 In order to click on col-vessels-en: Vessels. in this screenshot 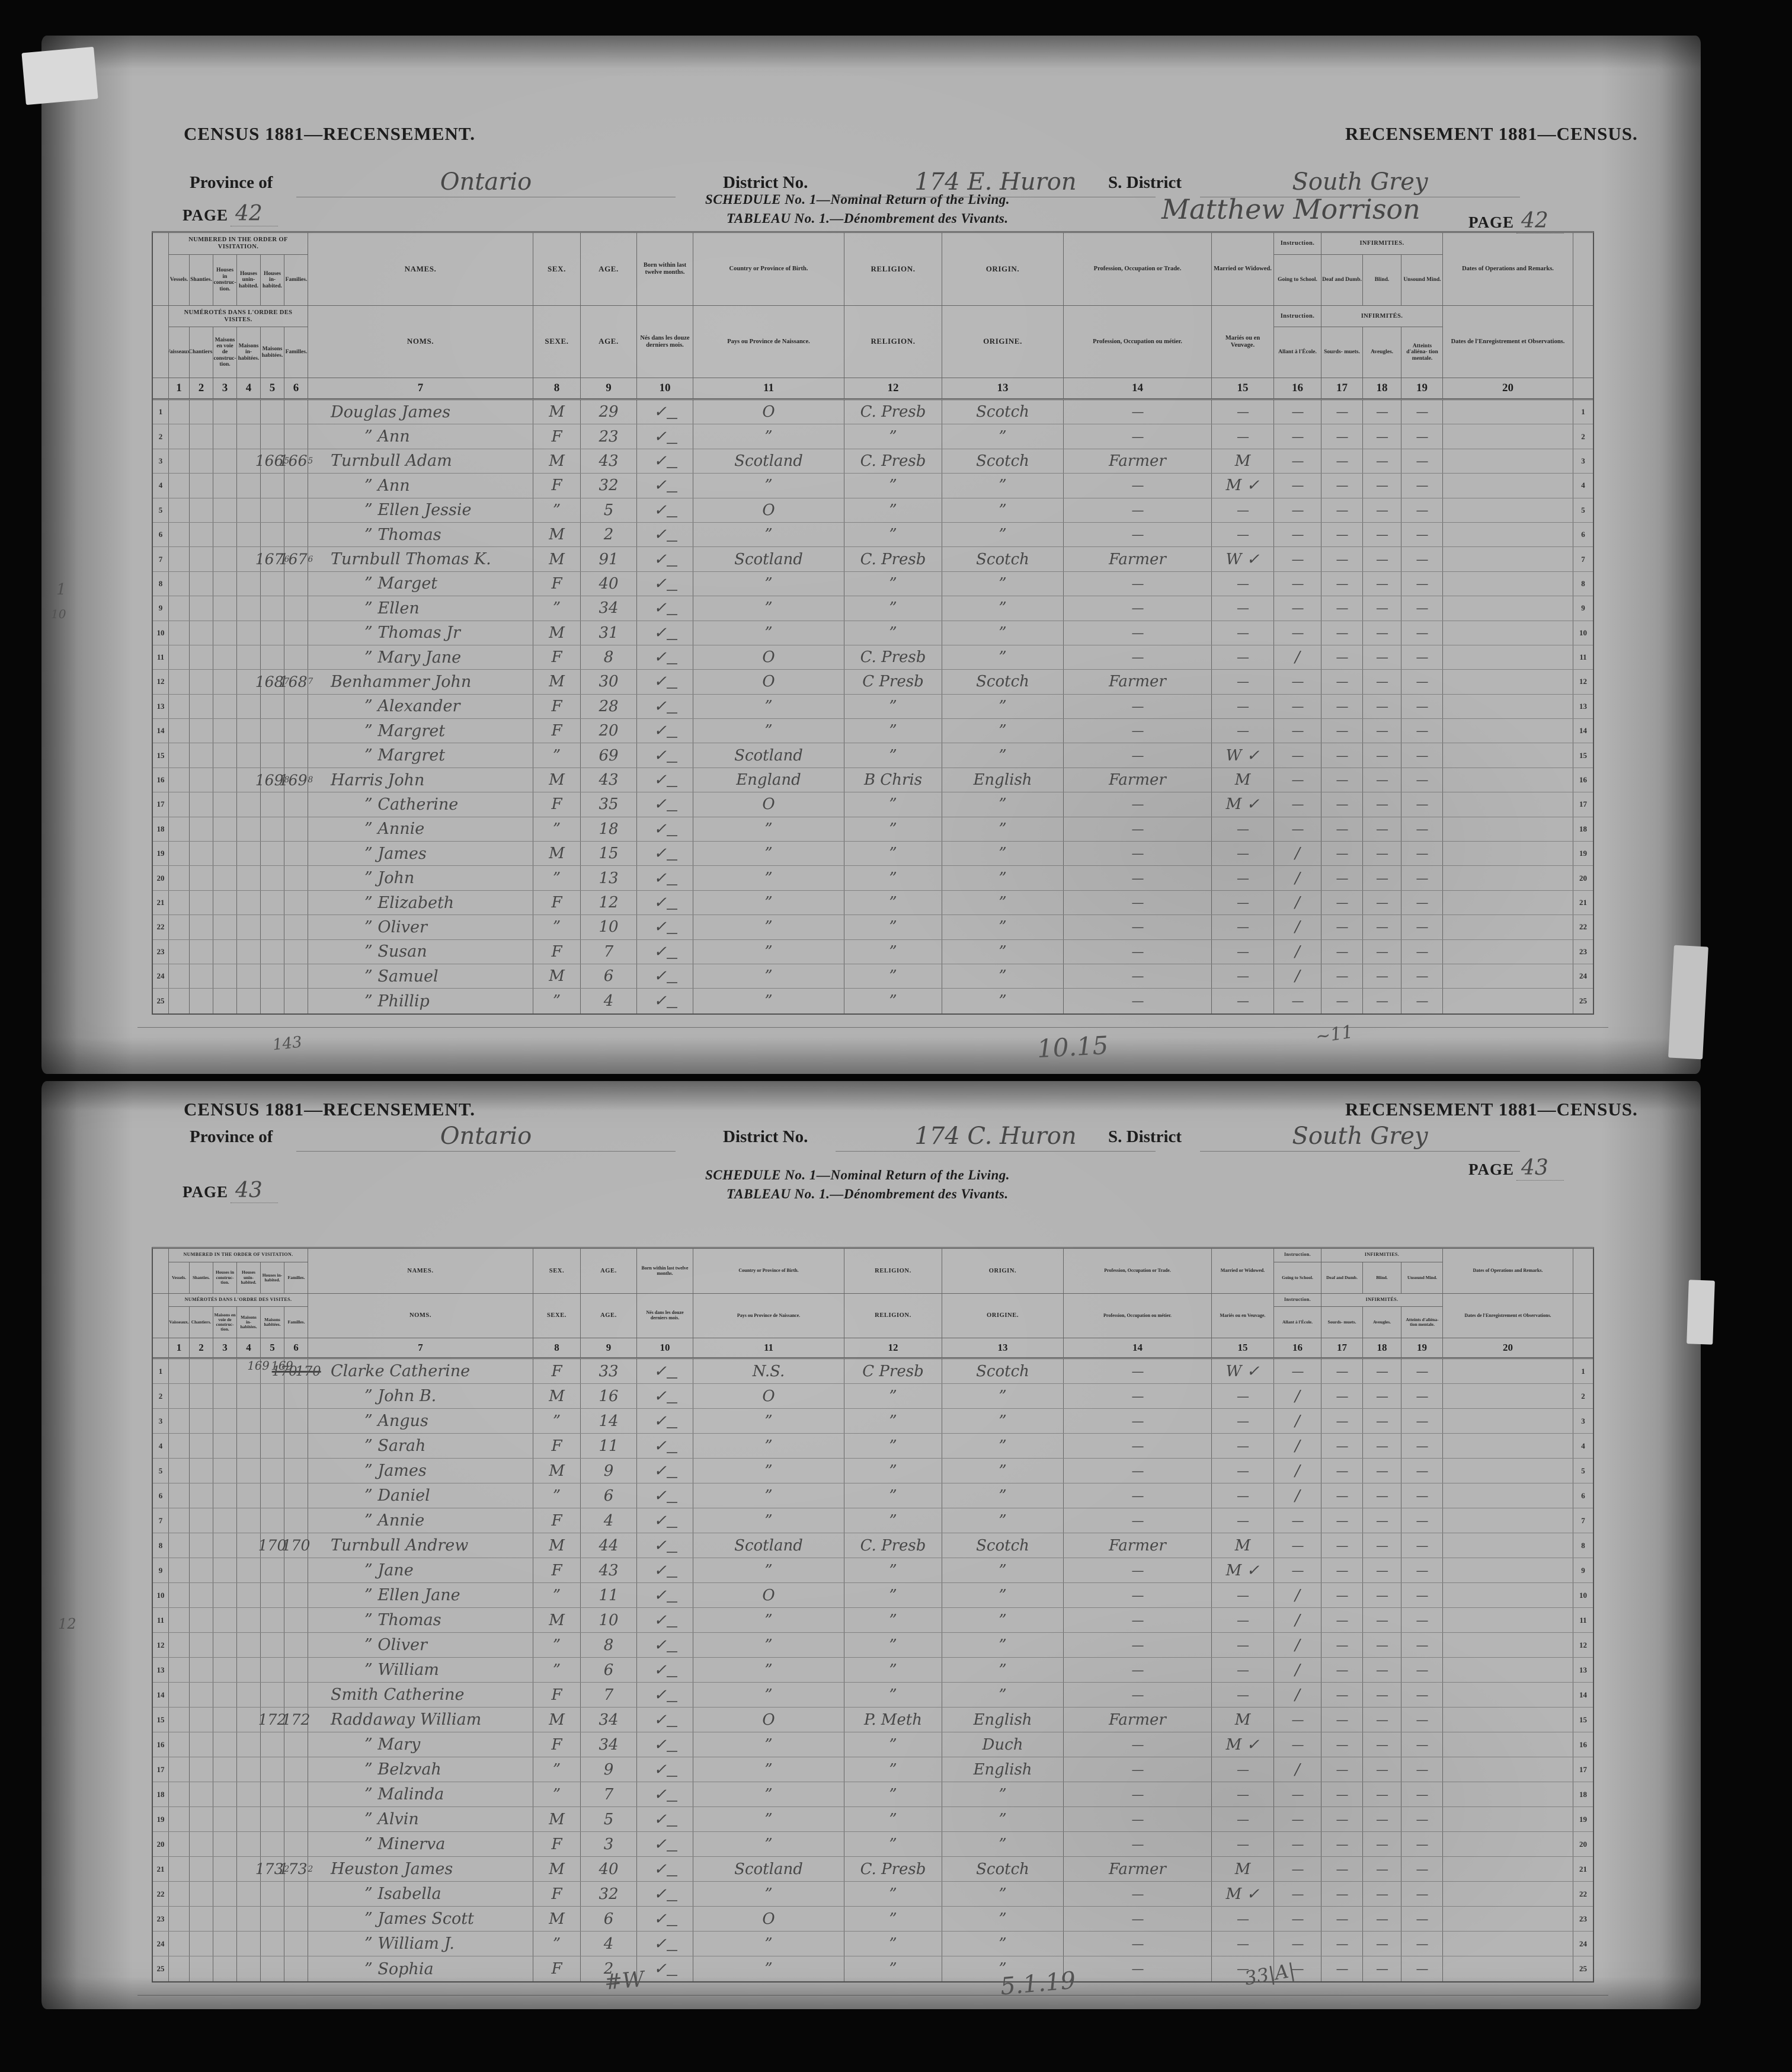, I will do `click(179, 279)`.